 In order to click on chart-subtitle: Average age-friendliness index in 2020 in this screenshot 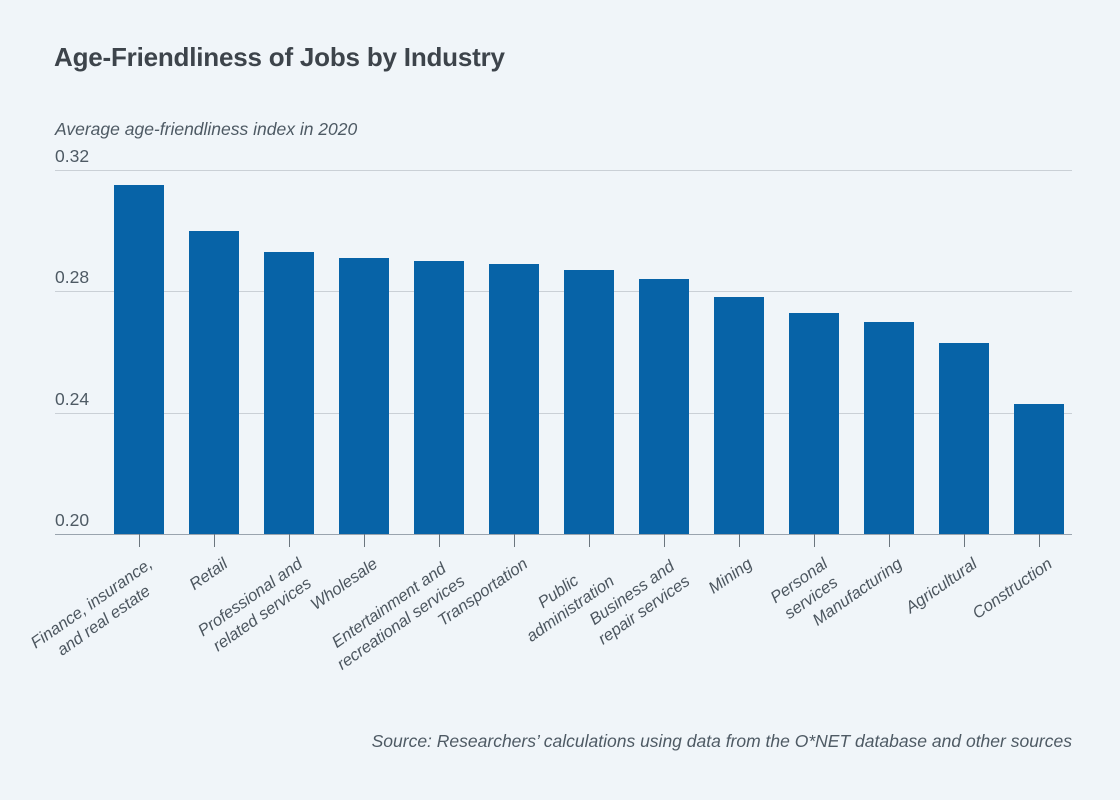, I will do `click(206, 129)`.